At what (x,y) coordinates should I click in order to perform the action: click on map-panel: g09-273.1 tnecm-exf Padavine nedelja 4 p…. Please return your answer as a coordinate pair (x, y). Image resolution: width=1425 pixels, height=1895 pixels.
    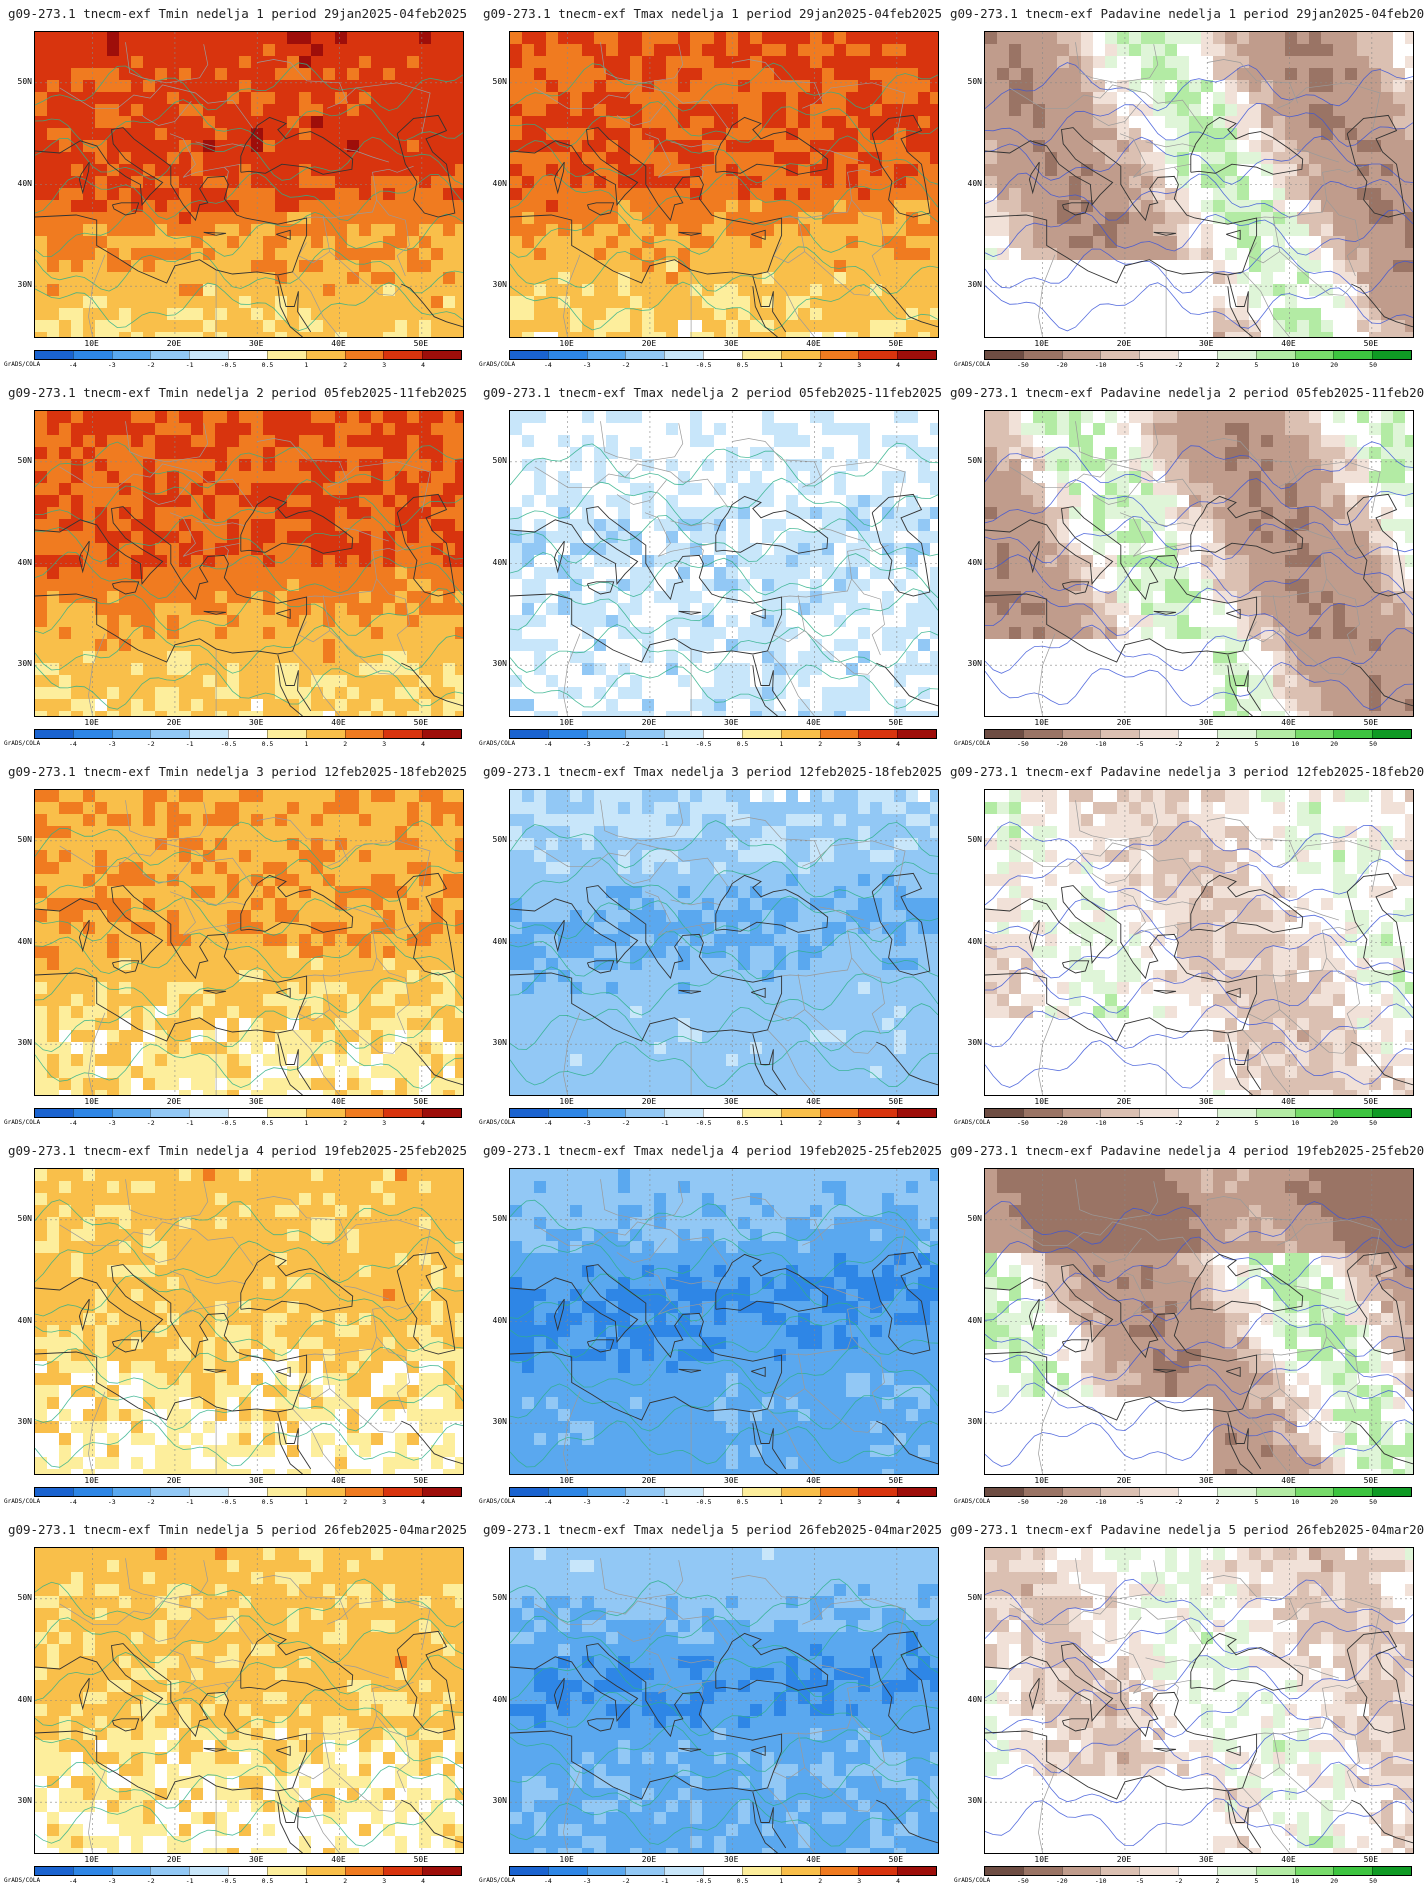
    Looking at the image, I should click on (1187, 1326).